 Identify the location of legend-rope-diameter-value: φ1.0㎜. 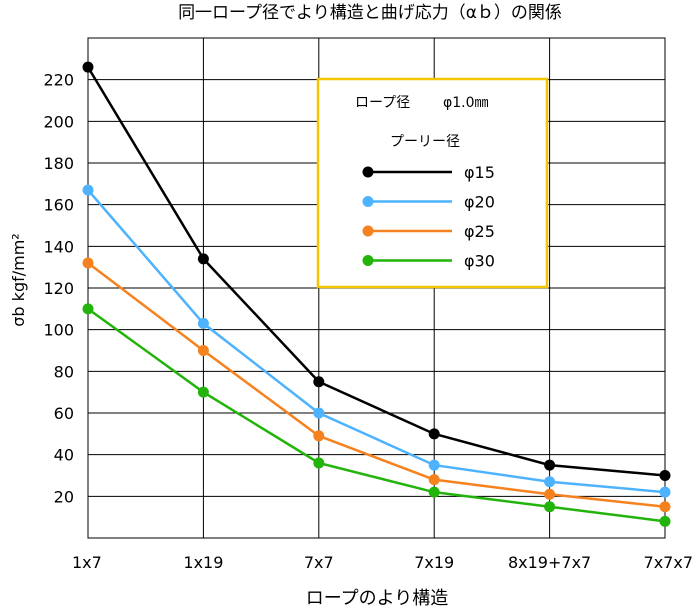
(466, 103).